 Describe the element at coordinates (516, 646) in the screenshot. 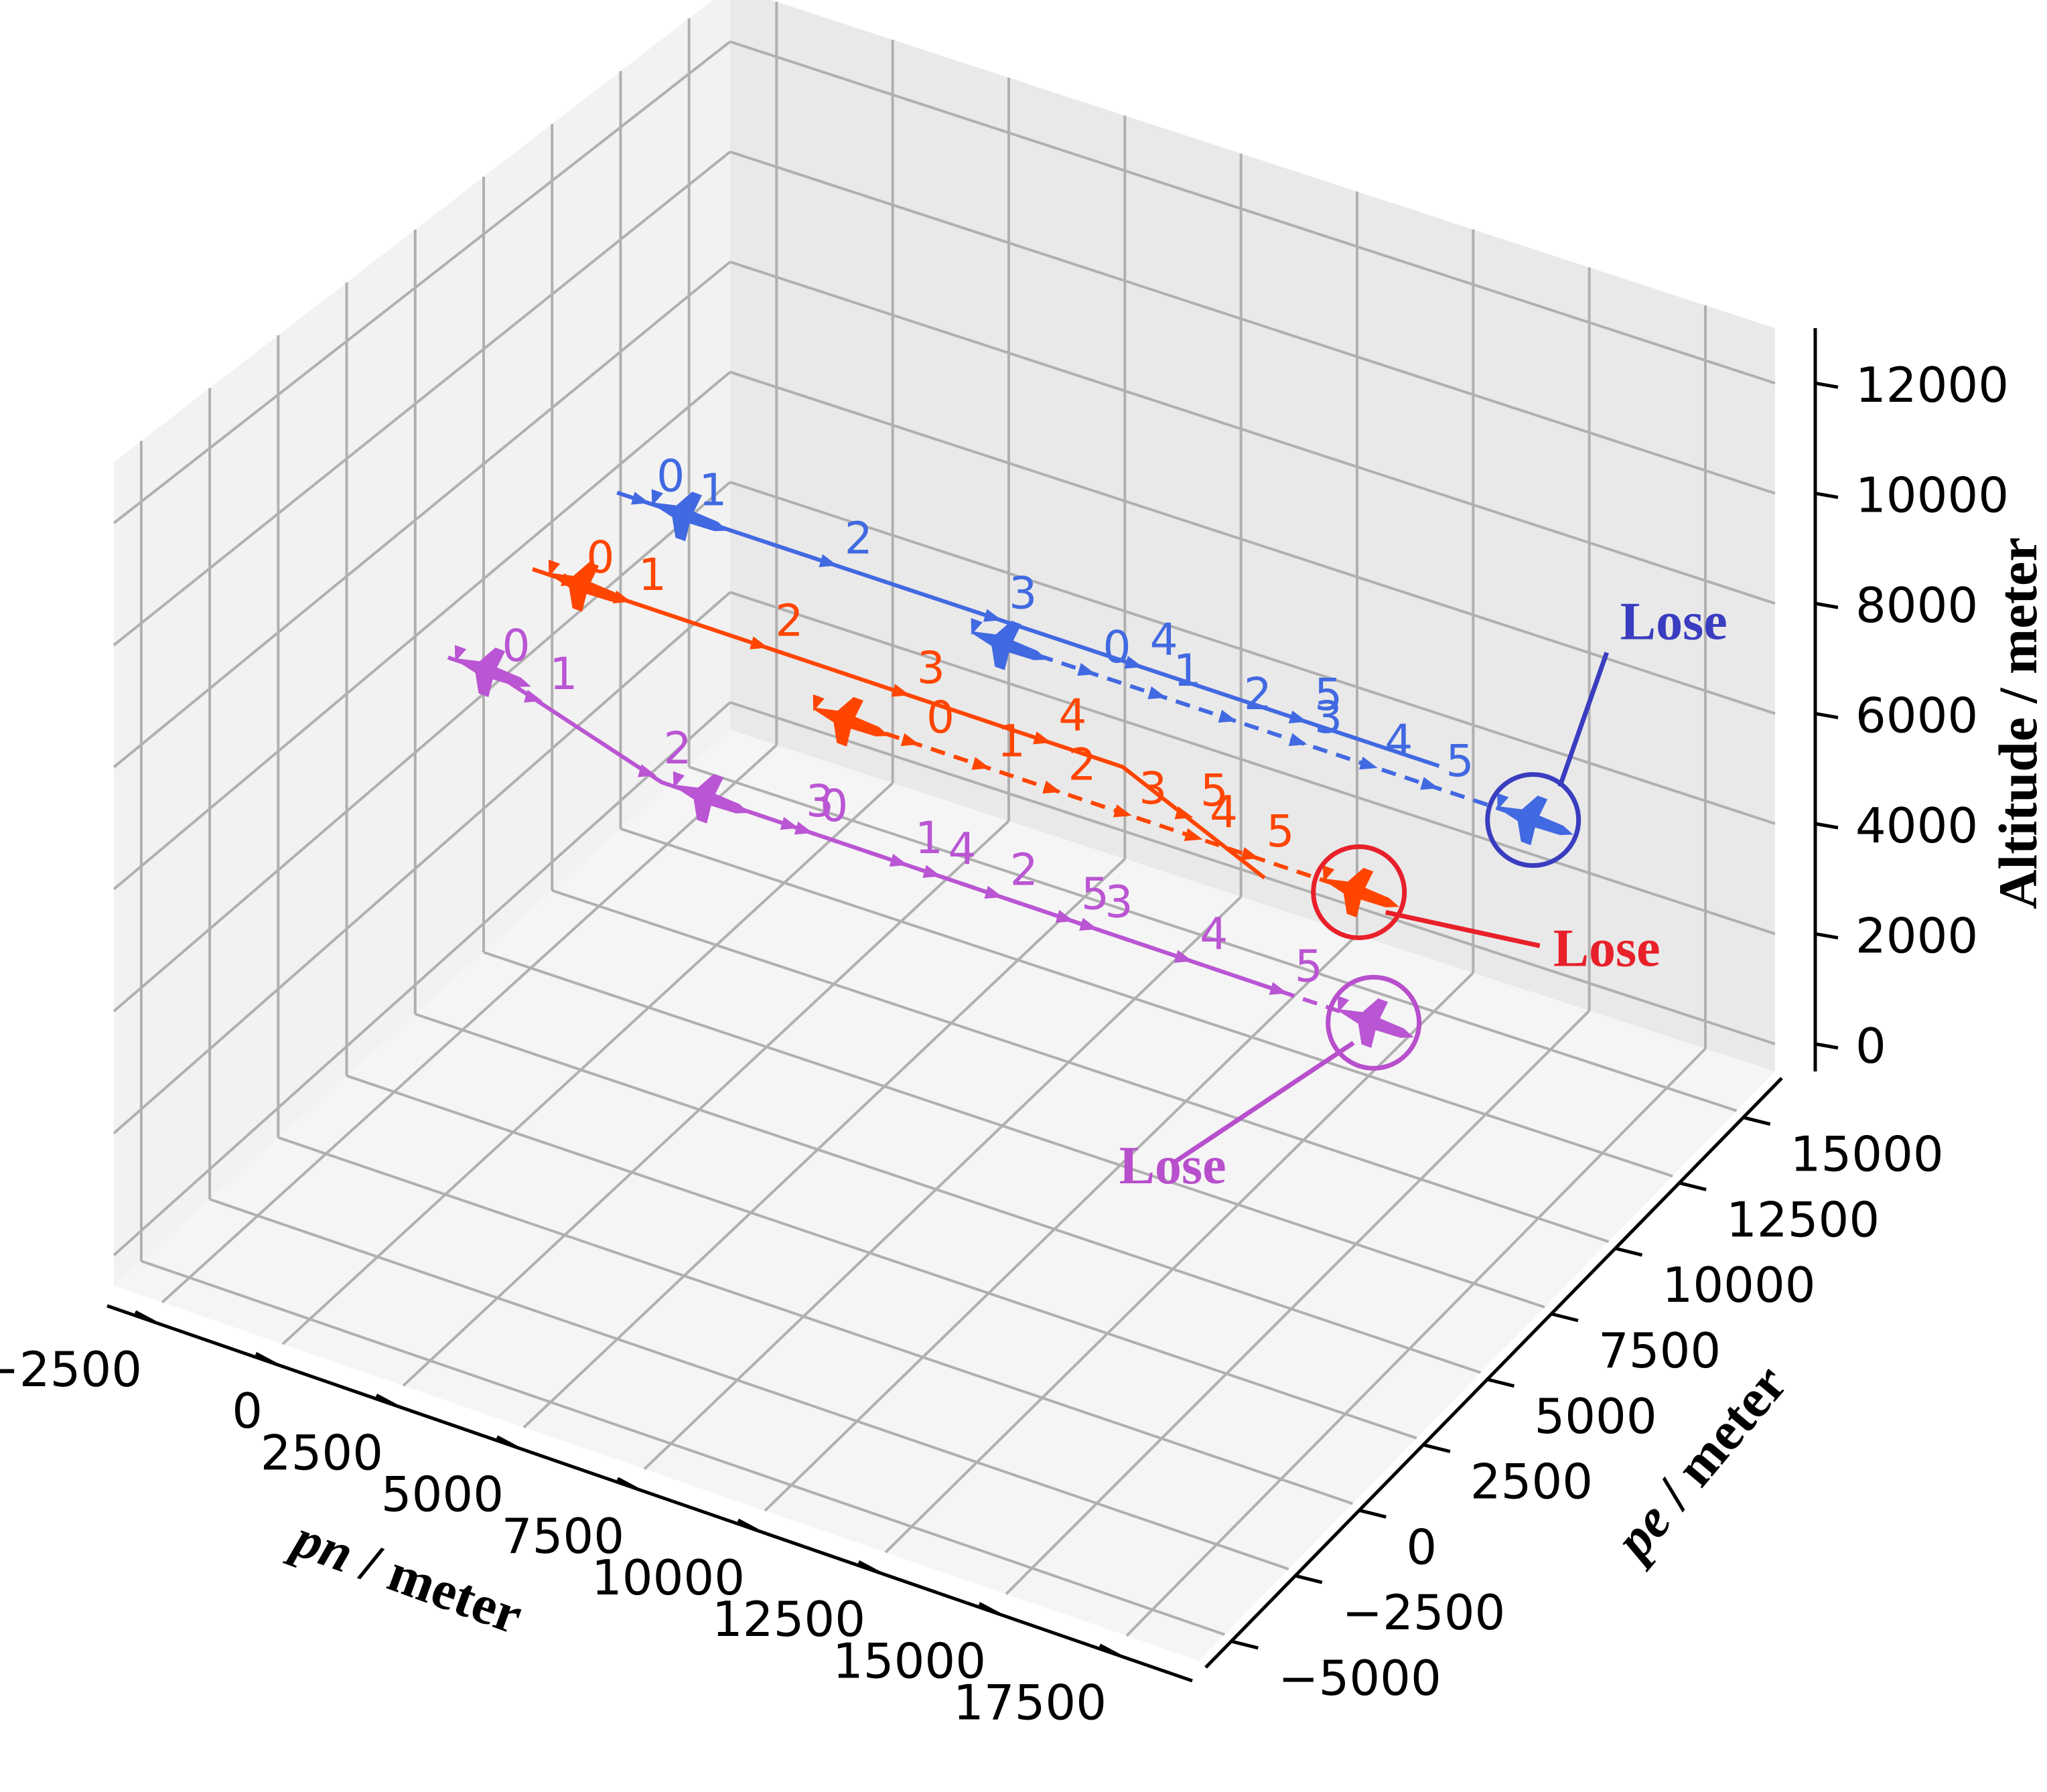

I see `time-marker-label: 0` at that location.